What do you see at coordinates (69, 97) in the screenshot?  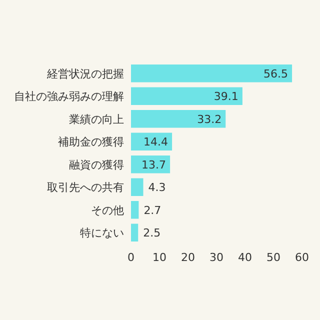 I see `y-tick-label: 自社の強み弱みの理解` at bounding box center [69, 97].